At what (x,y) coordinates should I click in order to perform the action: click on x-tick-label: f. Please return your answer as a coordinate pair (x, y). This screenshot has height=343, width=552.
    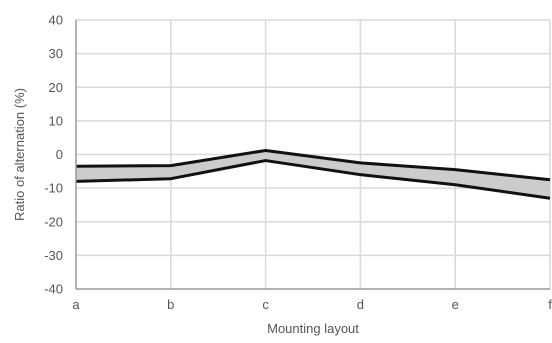
    Looking at the image, I should click on (550, 304).